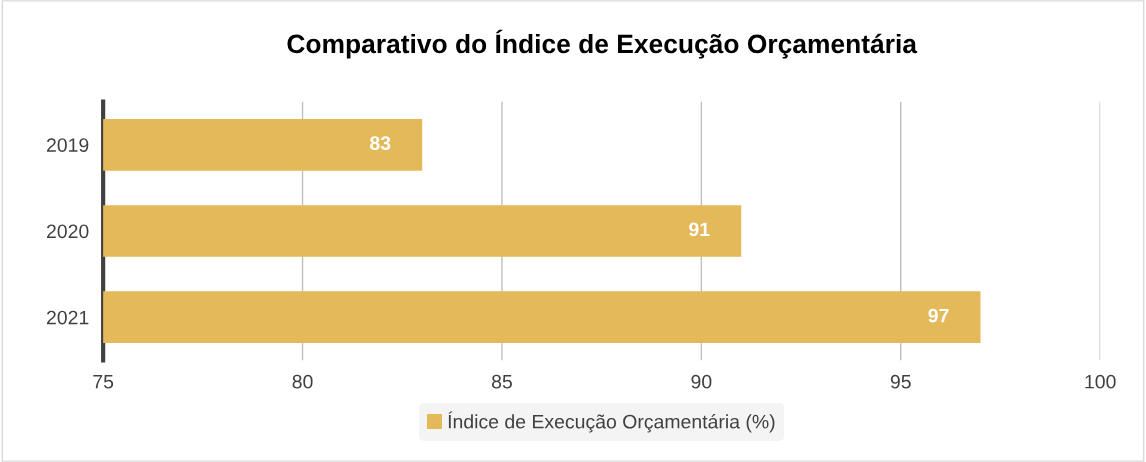 The image size is (1146, 462). What do you see at coordinates (611, 422) in the screenshot?
I see `legend-label: Índice de Execução Orçamentária (%)` at bounding box center [611, 422].